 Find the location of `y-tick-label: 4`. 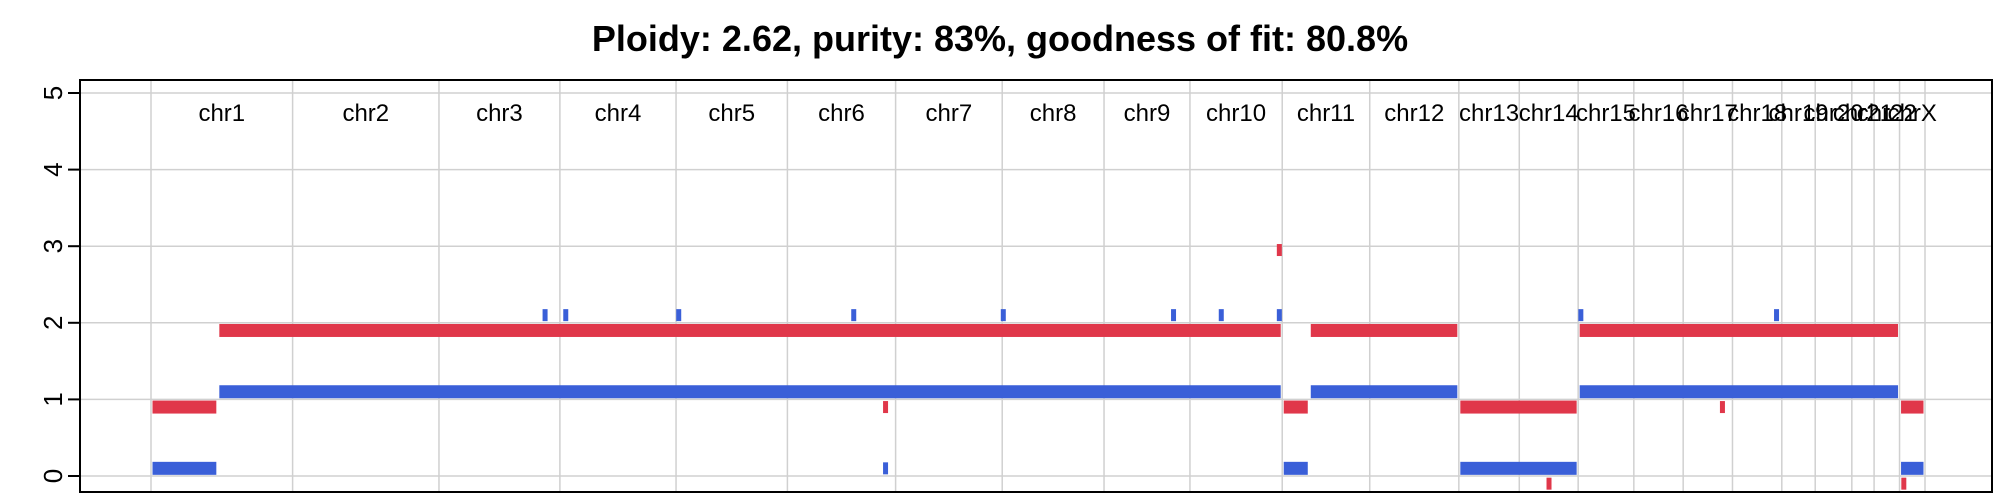

y-tick-label: 4 is located at coordinates (53, 169).